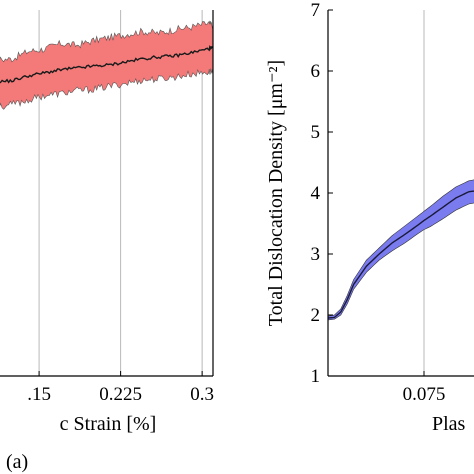 The image size is (474, 474). What do you see at coordinates (316, 193) in the screenshot?
I see `right-y-tick-label-3: 4` at bounding box center [316, 193].